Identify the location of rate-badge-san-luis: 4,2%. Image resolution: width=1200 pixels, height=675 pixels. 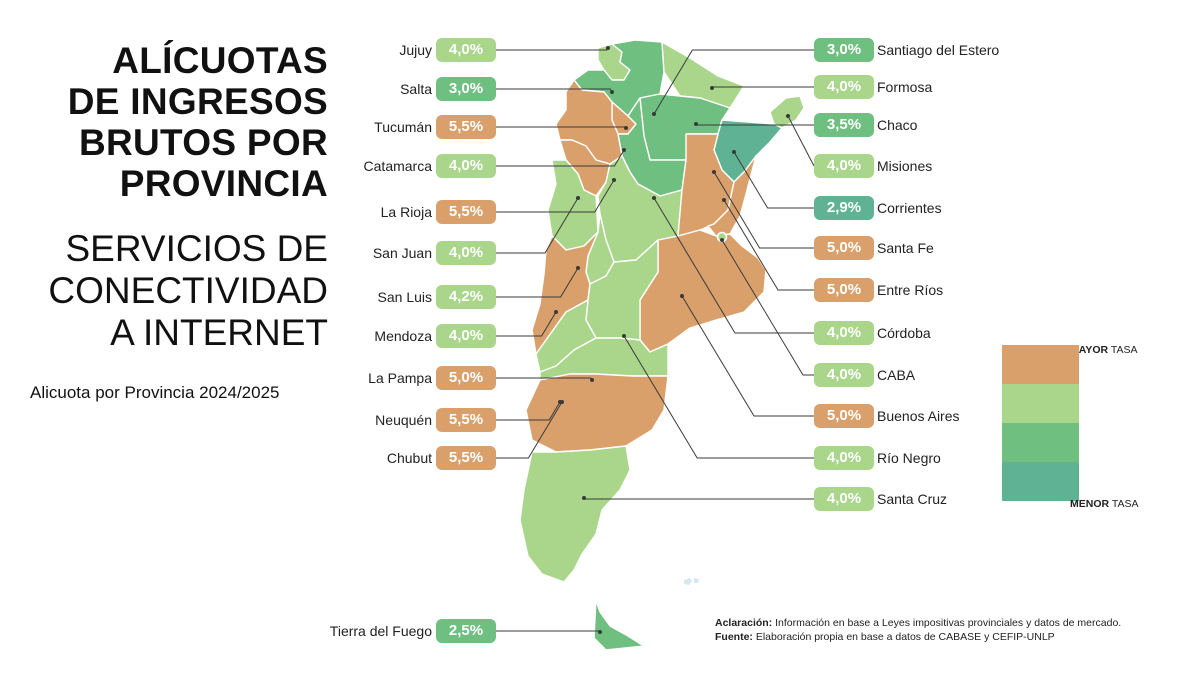
(466, 297).